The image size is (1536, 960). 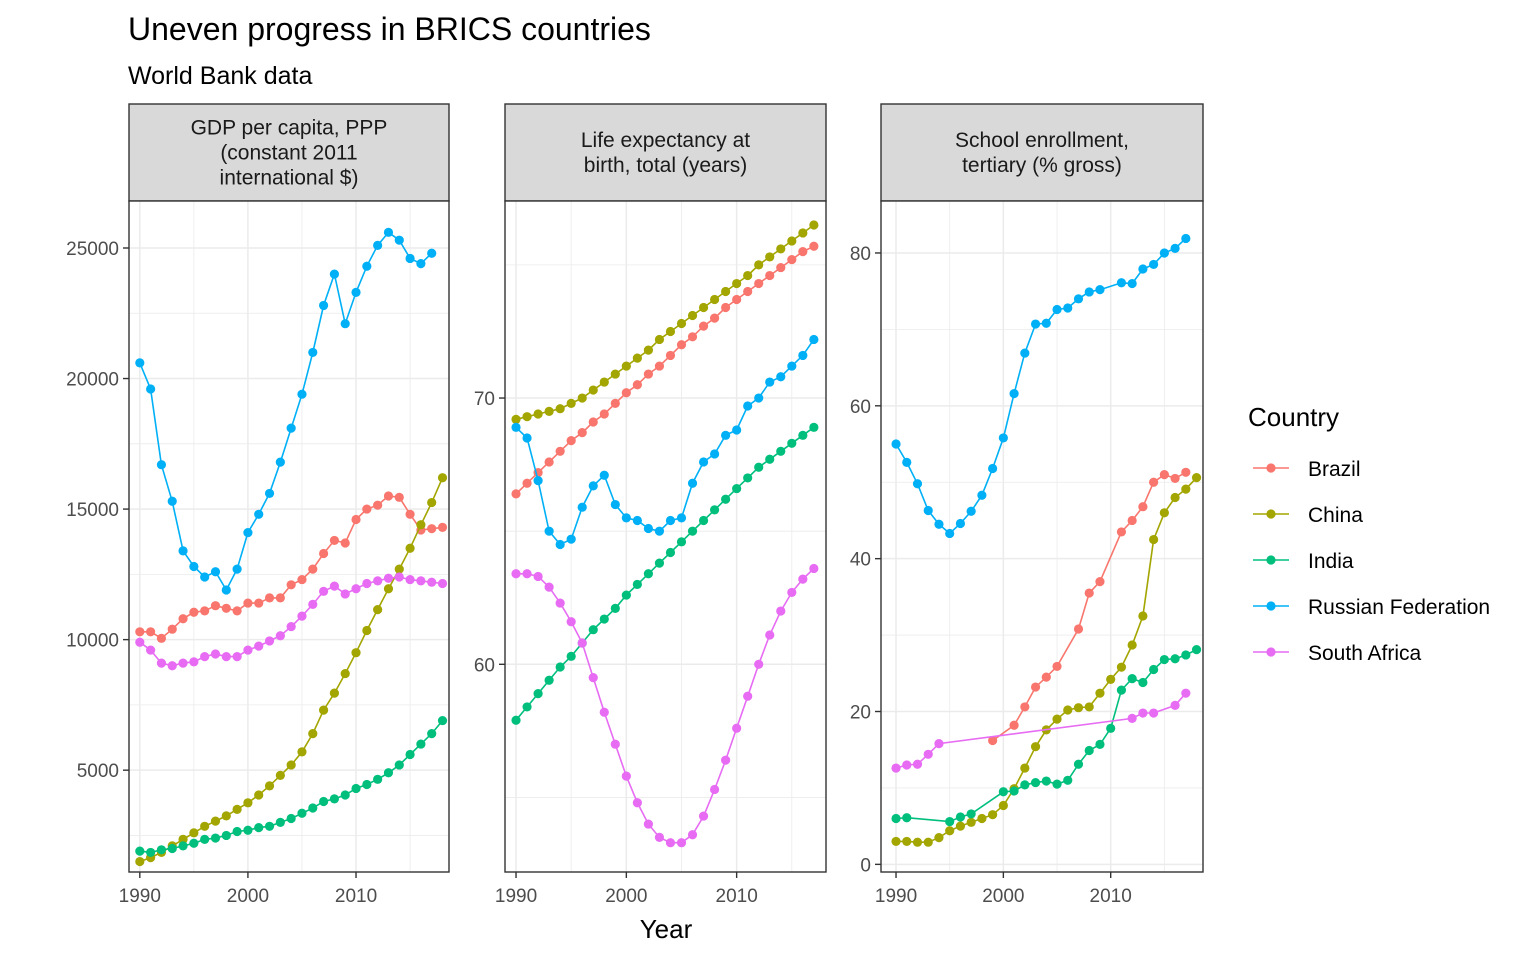 I want to click on series-south-africa, so click(x=291, y=621).